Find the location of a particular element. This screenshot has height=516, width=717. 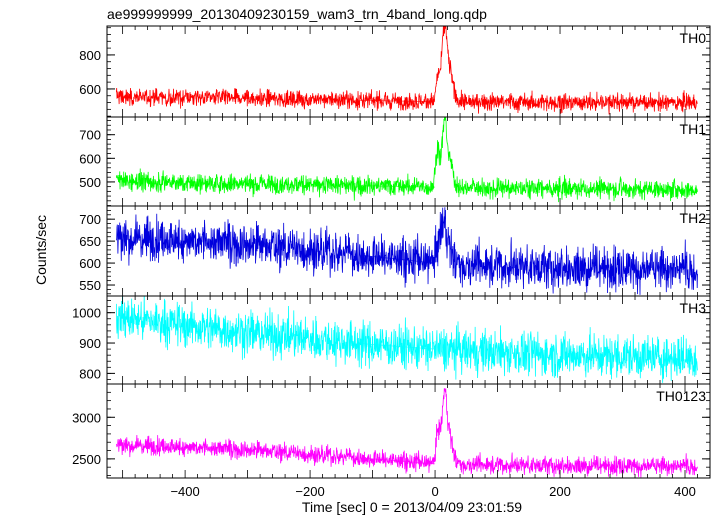

x-tick-label: 0 is located at coordinates (434, 491).